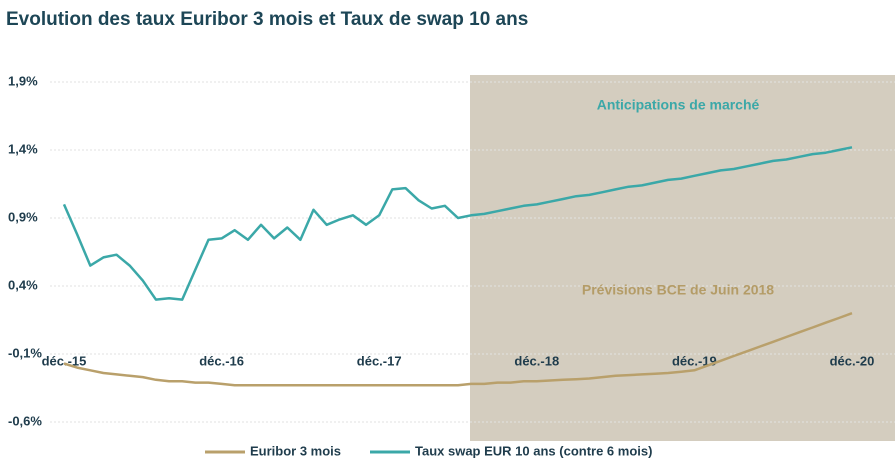 The height and width of the screenshot is (461, 895). I want to click on annotation: Prévisions BCE de Juin 2018, so click(678, 290).